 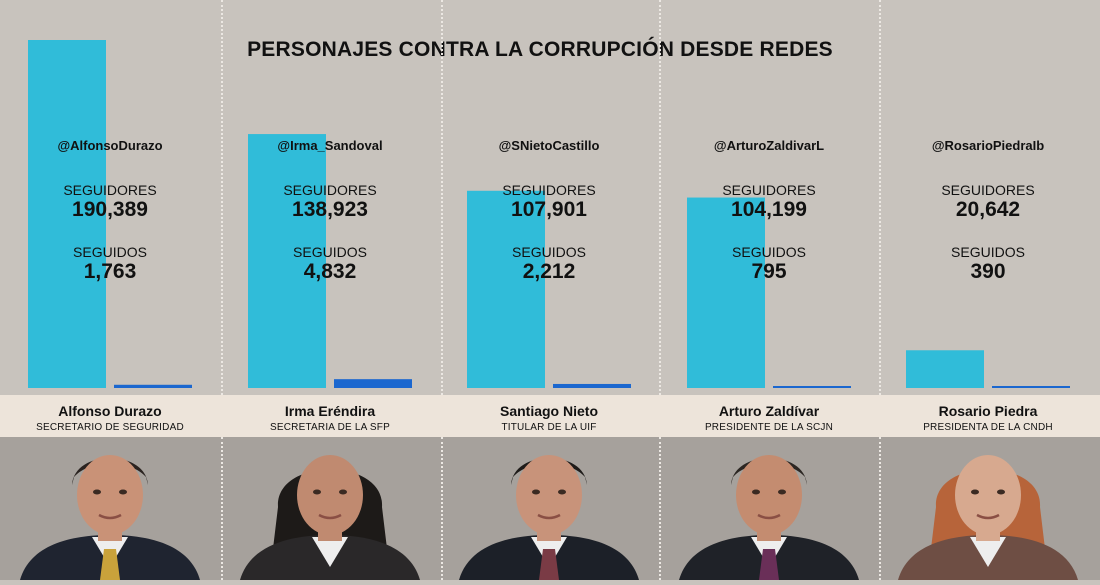 What do you see at coordinates (330, 271) in the screenshot?
I see `seguidos-value: 4,832` at bounding box center [330, 271].